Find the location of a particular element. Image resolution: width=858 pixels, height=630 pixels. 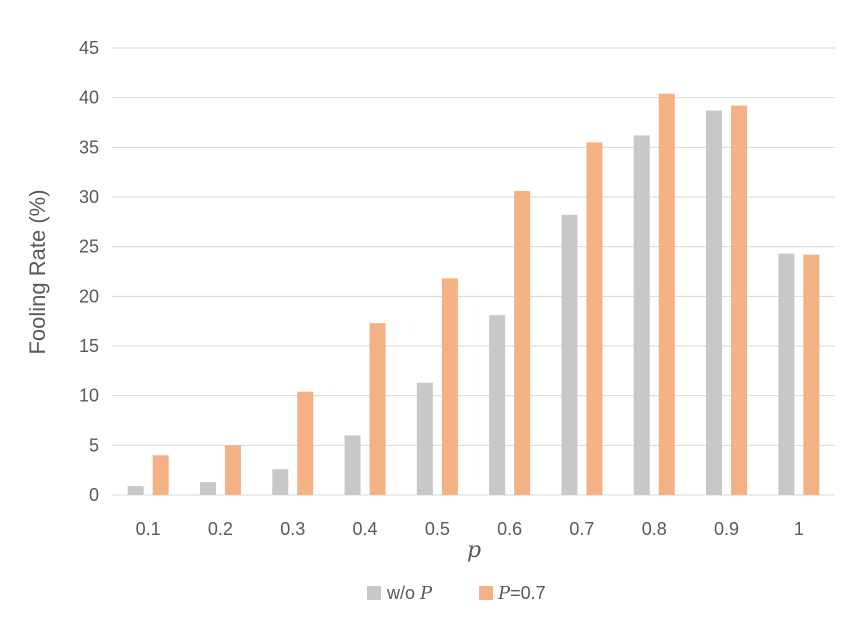

x-tick-label: 0.9 is located at coordinates (726, 529).